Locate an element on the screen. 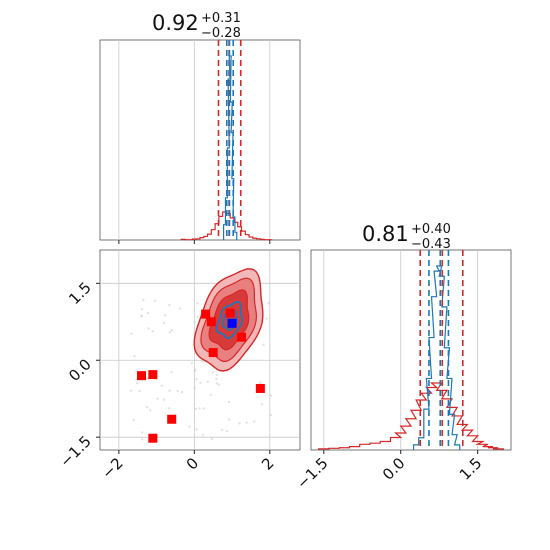 The image size is (550, 550). title-param-1: 0.92 +0.31 −0.28 is located at coordinates (196, 26).